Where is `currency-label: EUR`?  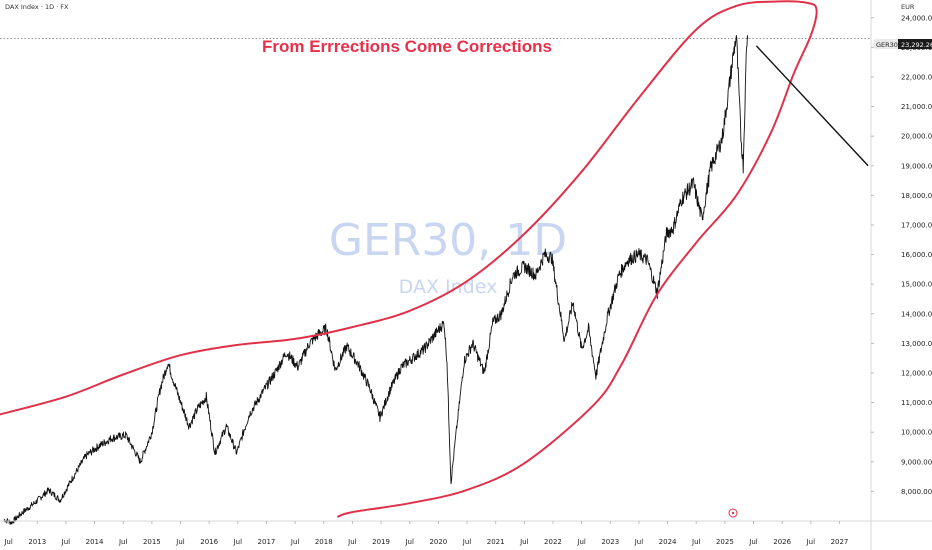
currency-label: EUR is located at coordinates (908, 7).